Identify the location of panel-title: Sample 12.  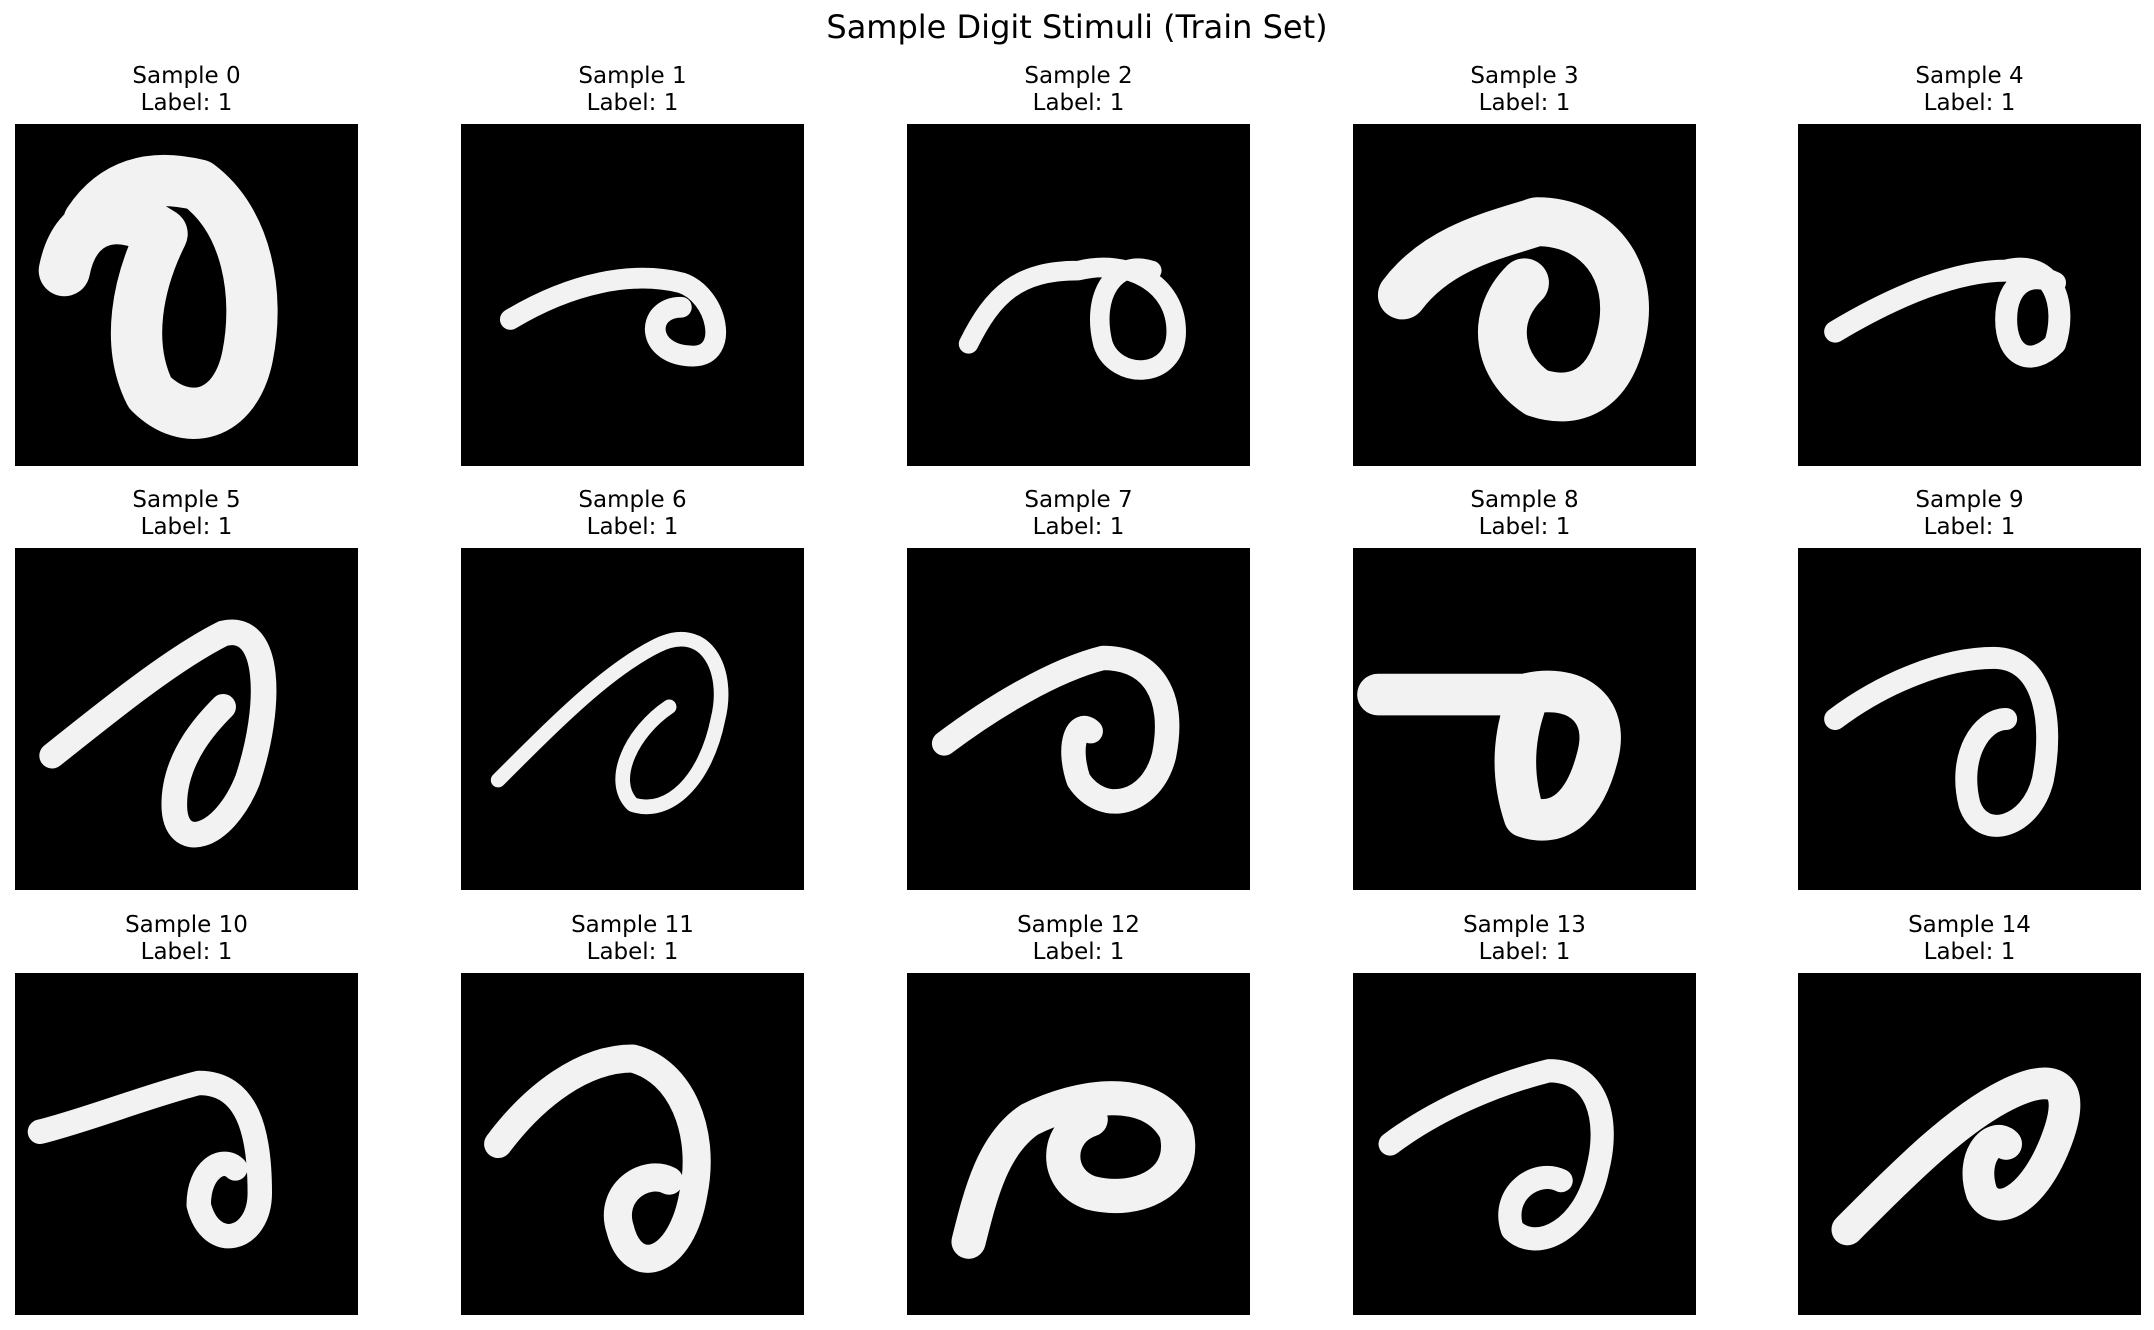
(1078, 925).